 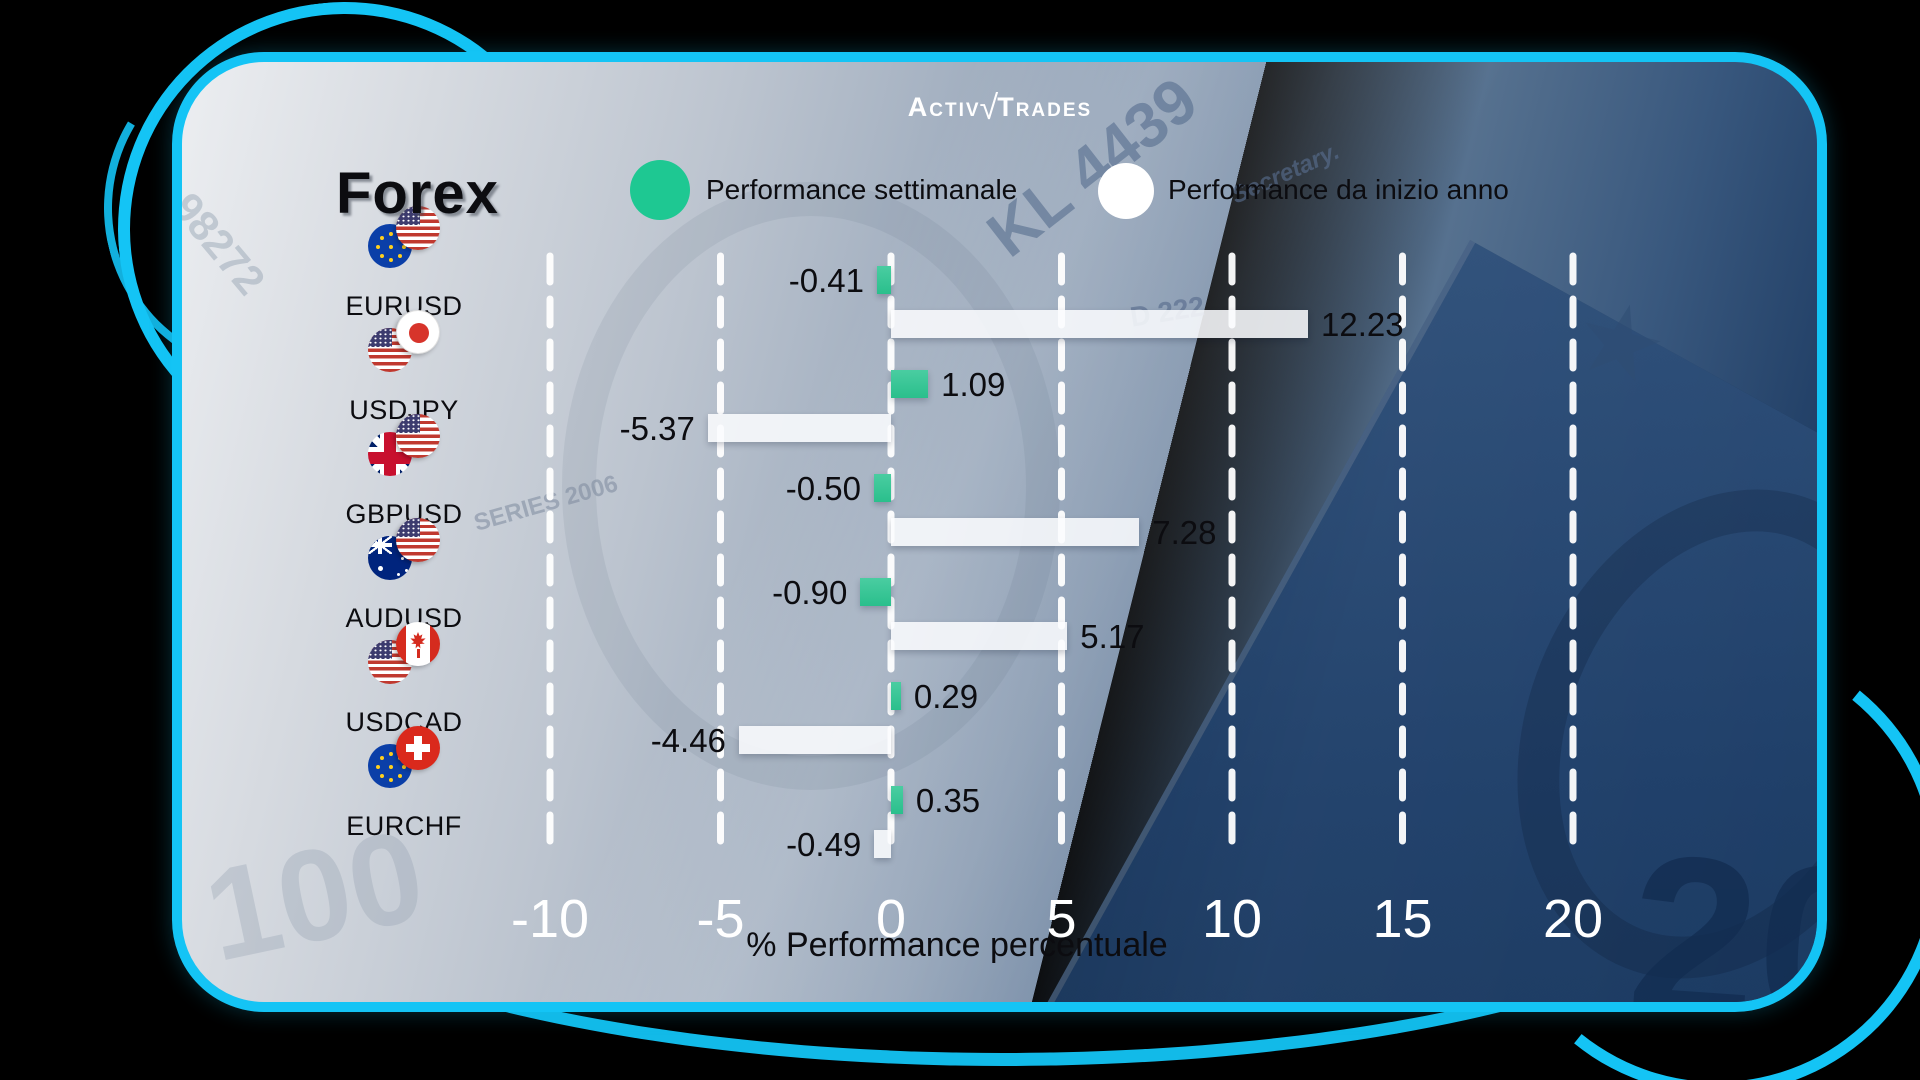 I want to click on x-axis-title: % Performance percentuale, so click(x=957, y=945).